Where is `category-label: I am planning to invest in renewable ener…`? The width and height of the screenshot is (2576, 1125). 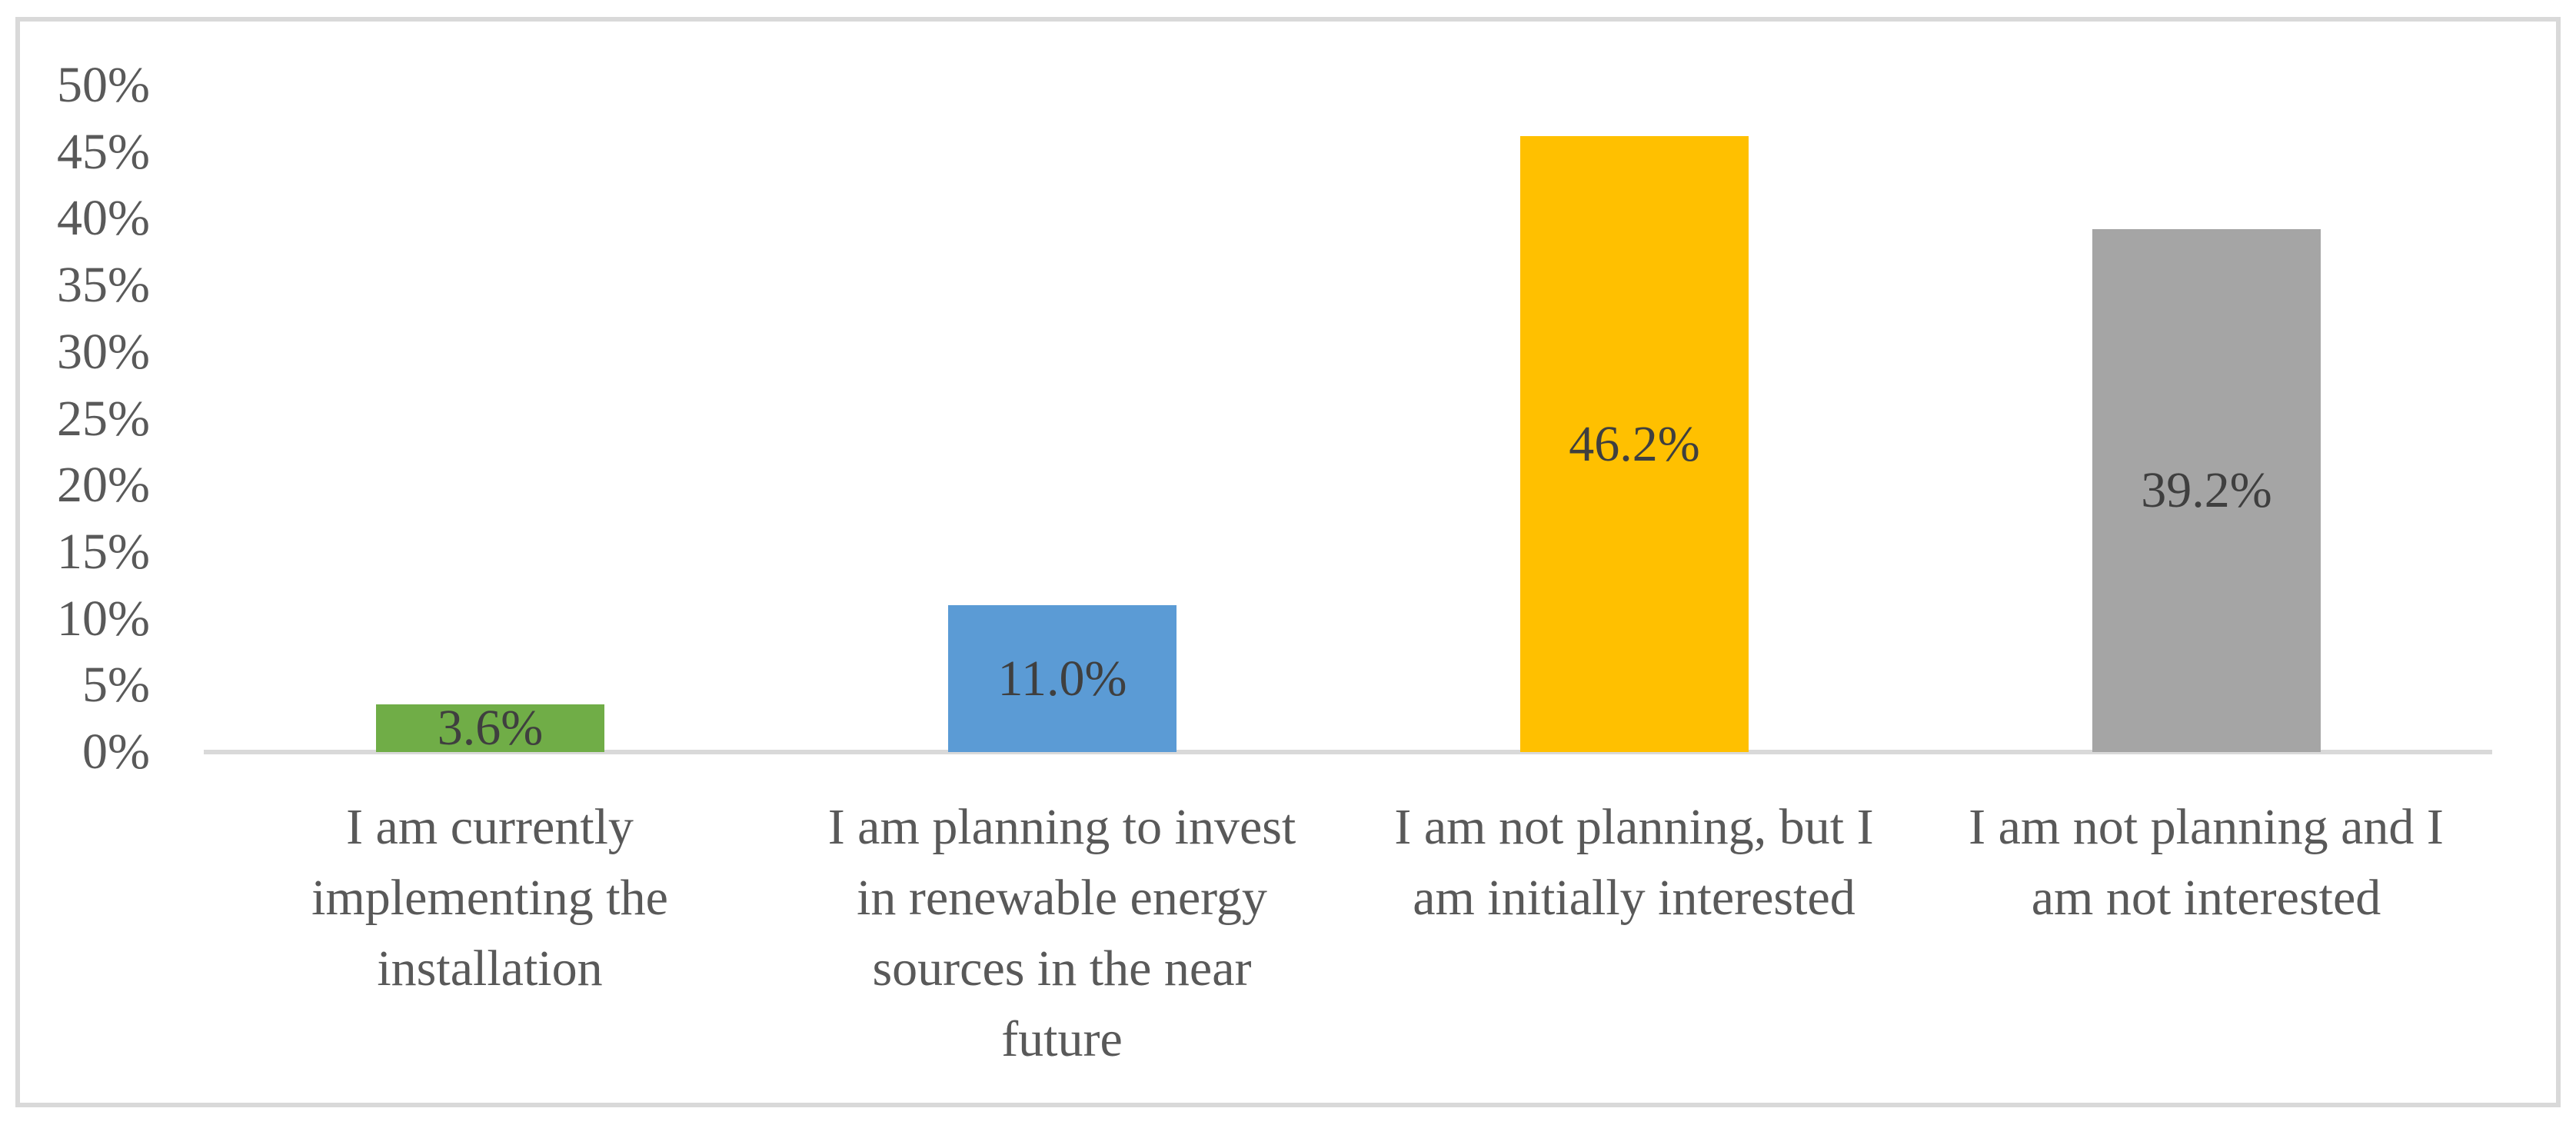
category-label: I am planning to invest in renewable ener… is located at coordinates (1062, 933).